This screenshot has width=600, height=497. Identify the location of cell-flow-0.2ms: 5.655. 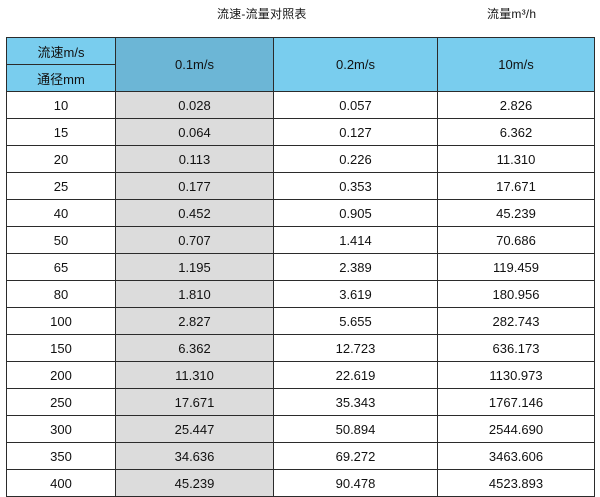
(355, 321).